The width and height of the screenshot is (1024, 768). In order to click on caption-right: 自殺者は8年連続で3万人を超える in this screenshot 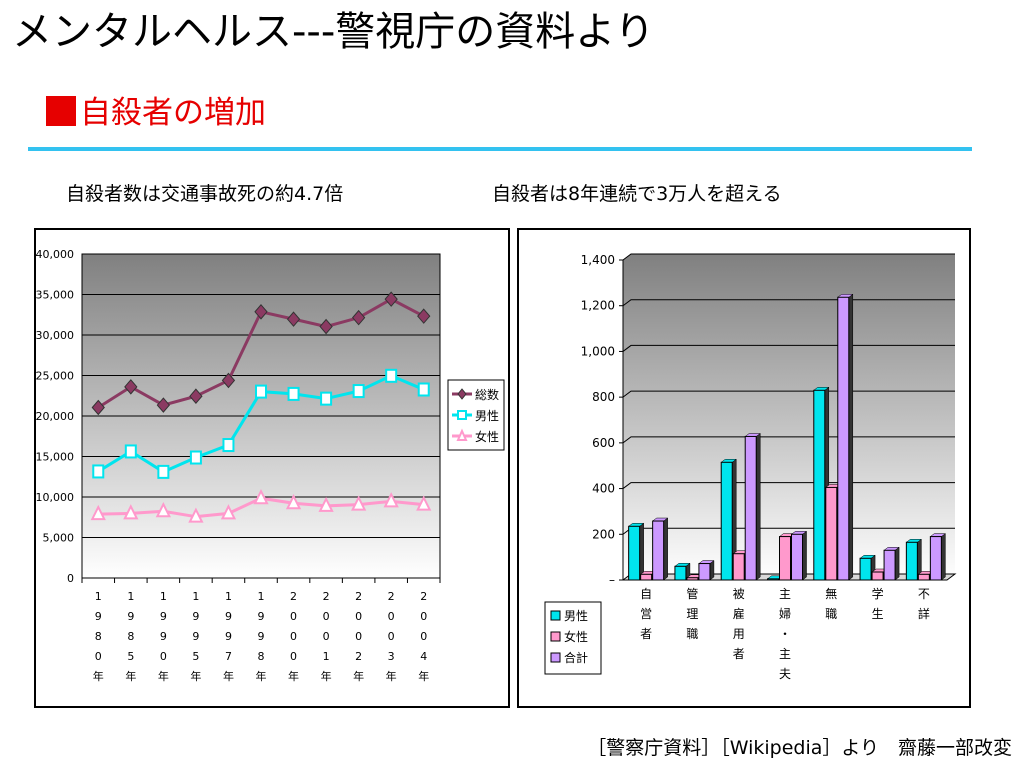, I will do `click(637, 194)`.